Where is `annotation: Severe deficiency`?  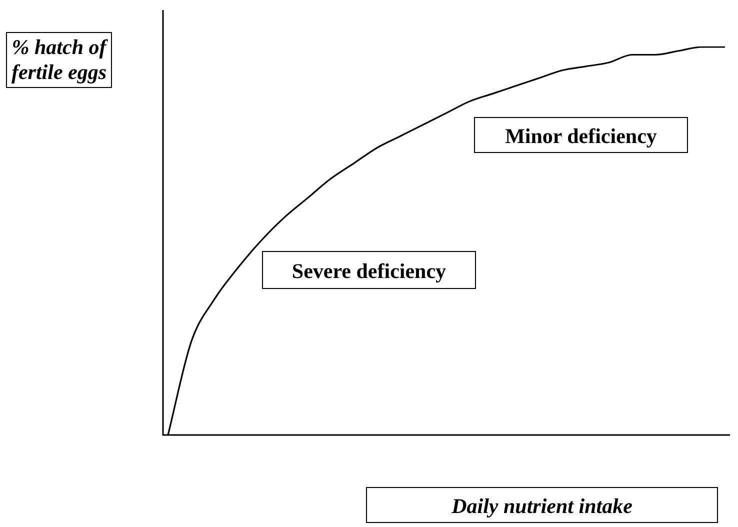
annotation: Severe deficiency is located at coordinates (369, 270).